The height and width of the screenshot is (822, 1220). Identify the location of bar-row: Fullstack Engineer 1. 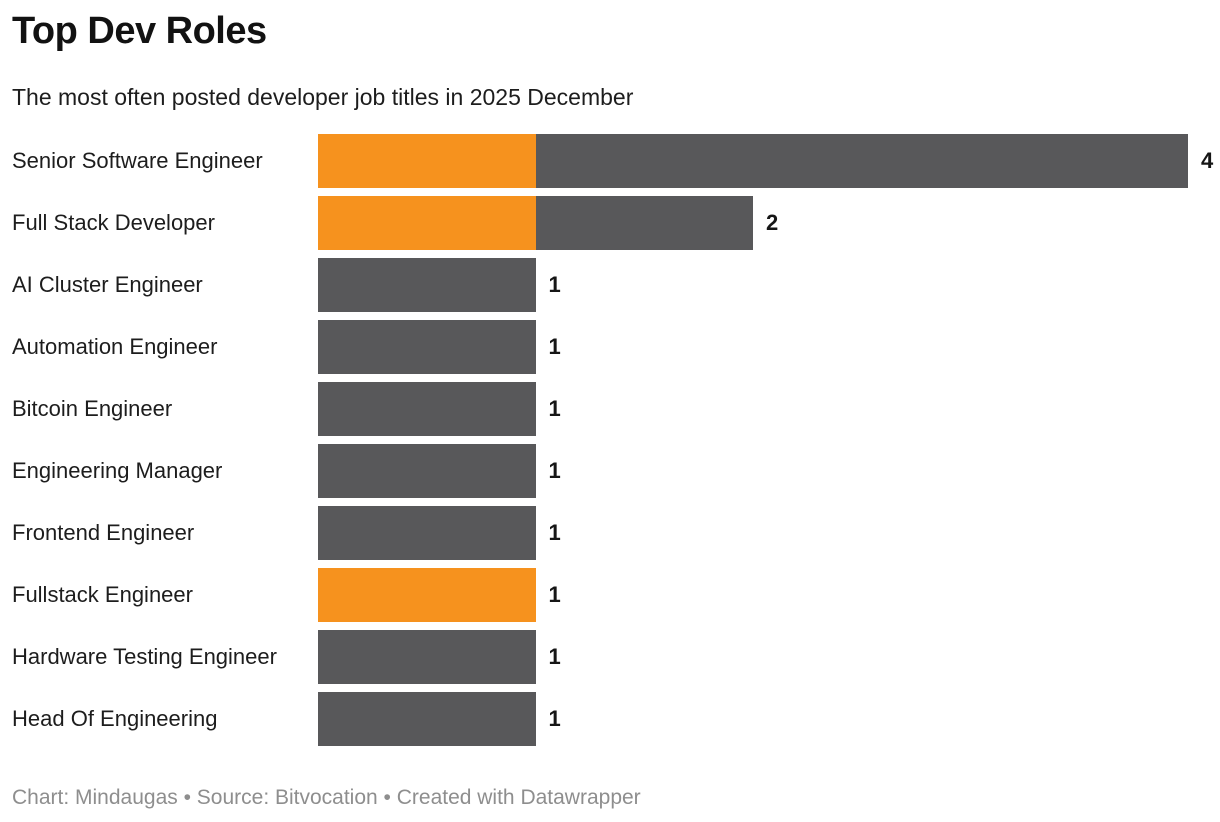
(610, 595).